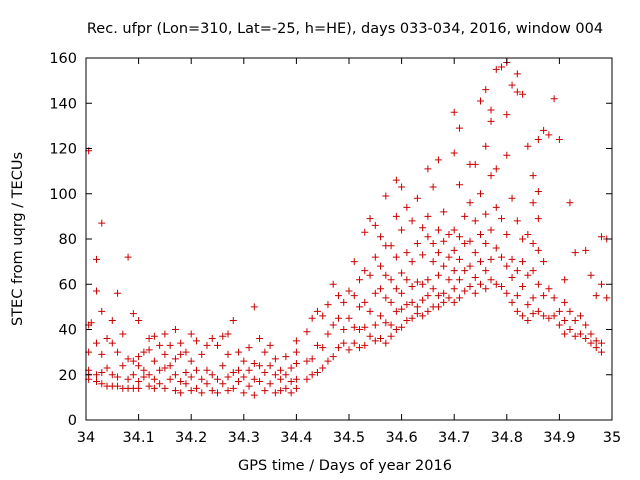 Image resolution: width=640 pixels, height=480 pixels. Describe the element at coordinates (559, 438) in the screenshot. I see `x-tick-label: 34.9` at that location.